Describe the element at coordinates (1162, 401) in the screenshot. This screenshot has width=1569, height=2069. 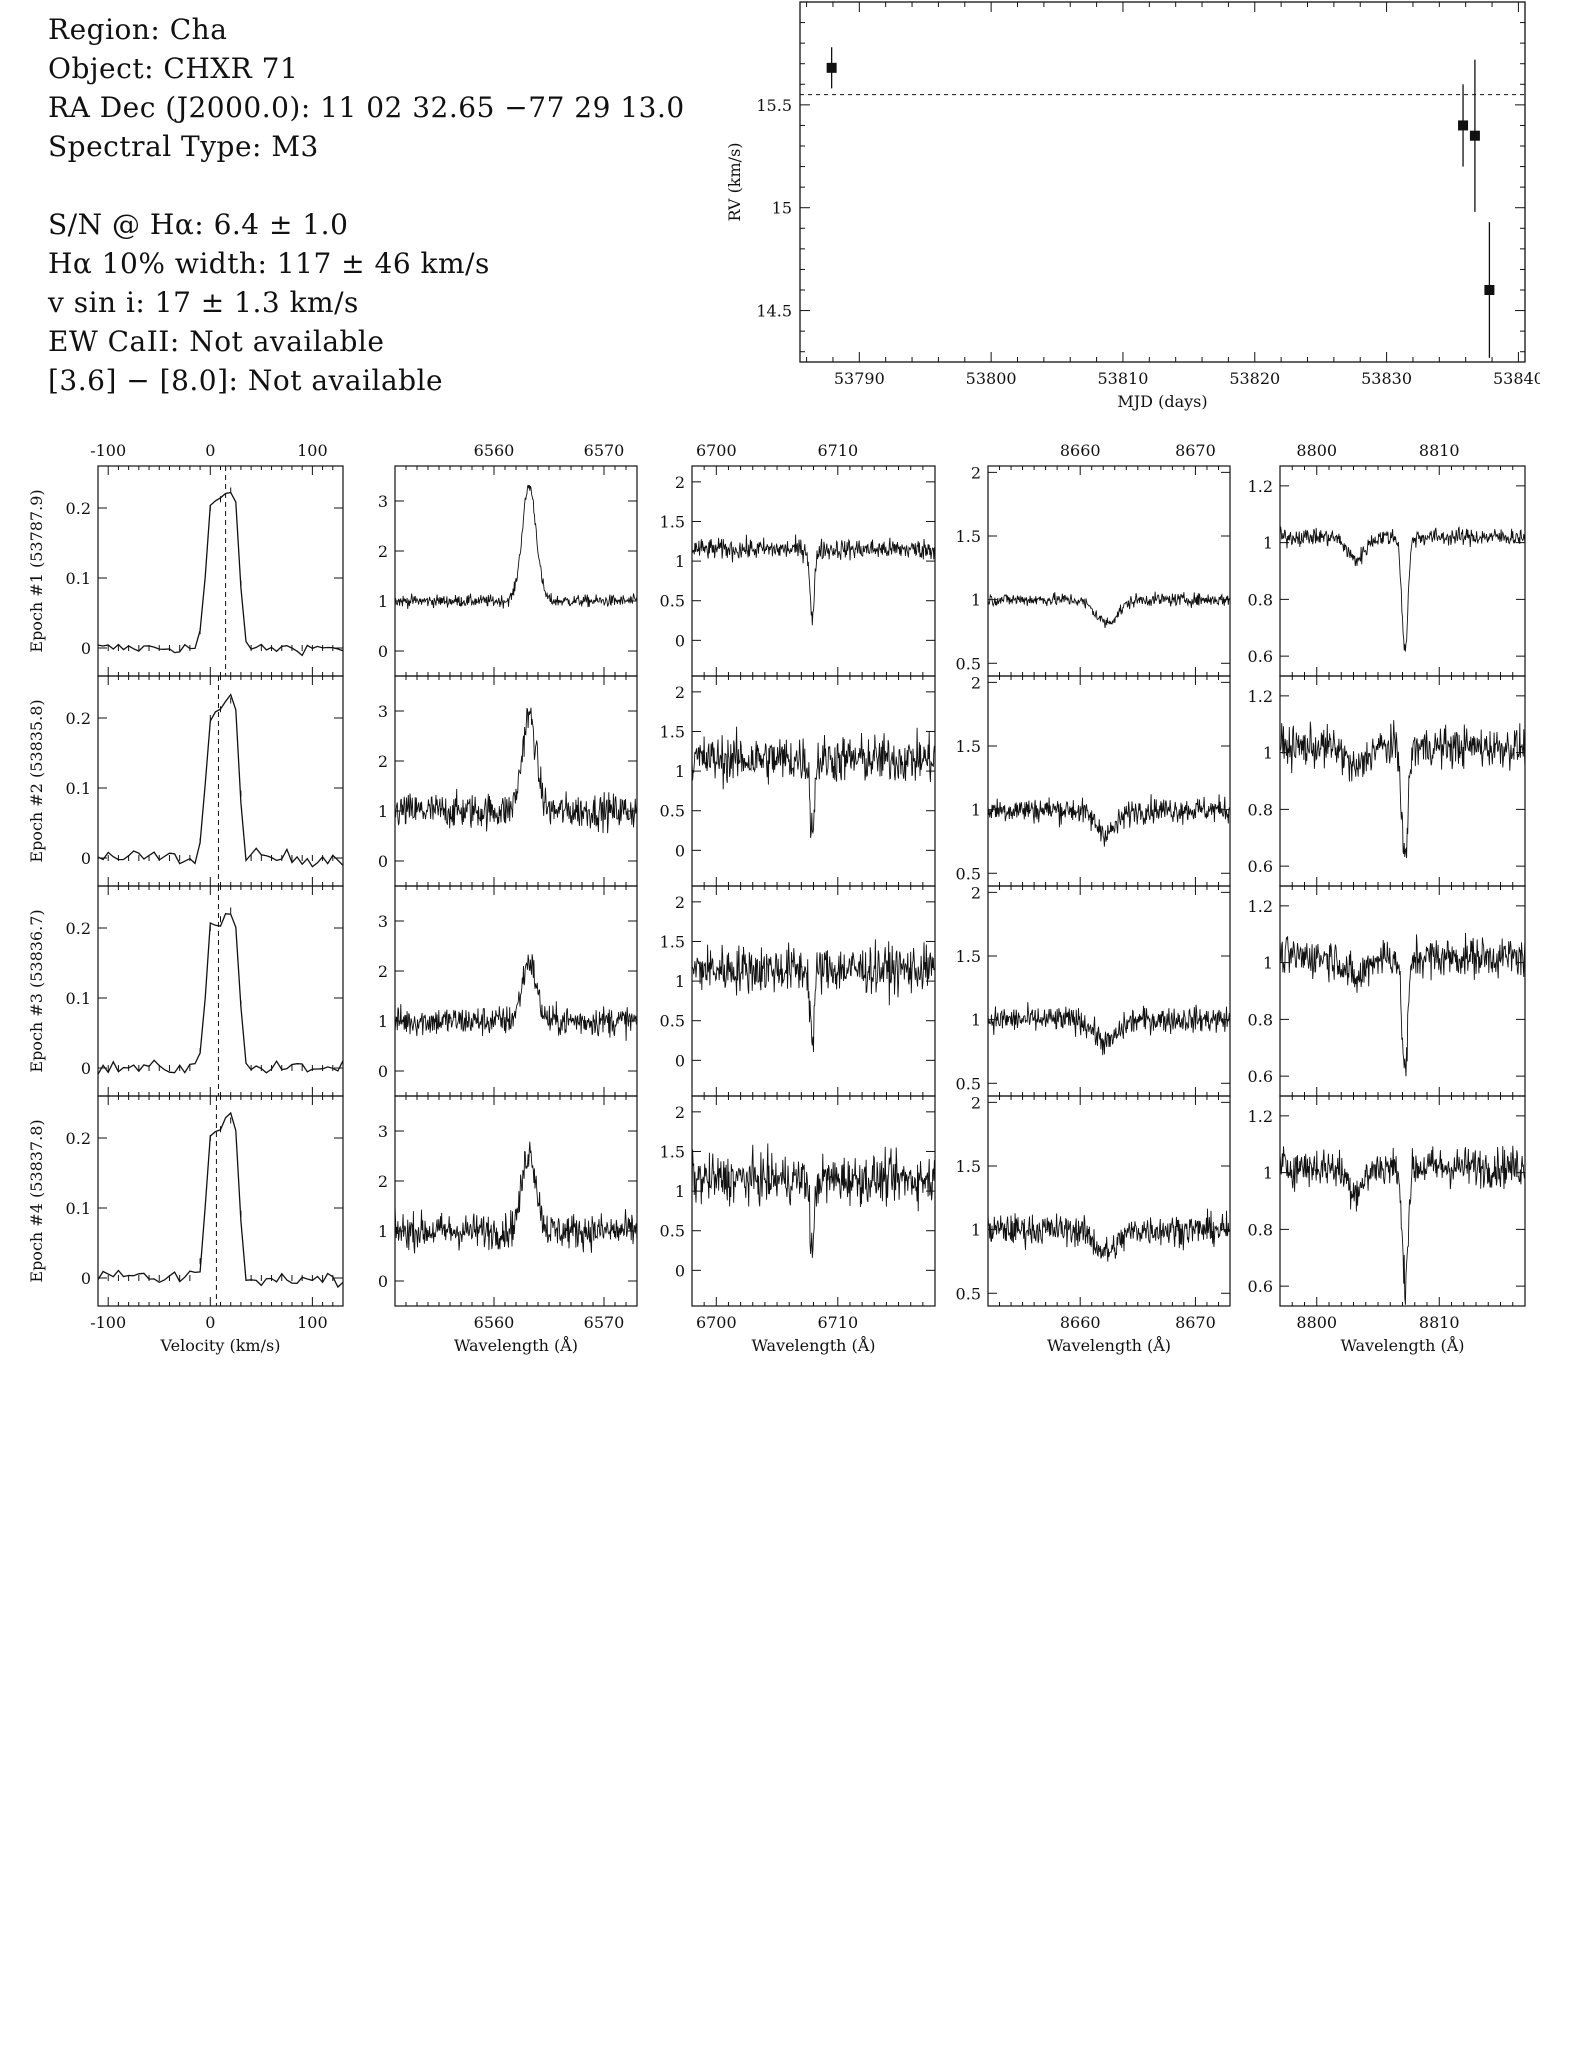
I see `rv-x-axis-label: MJD (days)` at that location.